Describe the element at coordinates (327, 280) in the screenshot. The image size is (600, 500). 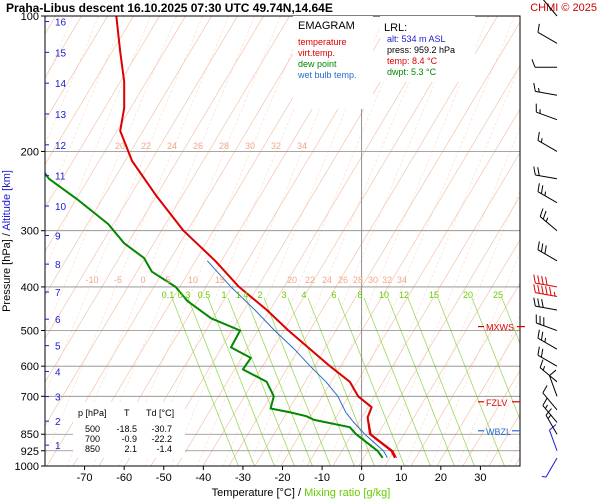
I see `adiabat-label: 24` at that location.